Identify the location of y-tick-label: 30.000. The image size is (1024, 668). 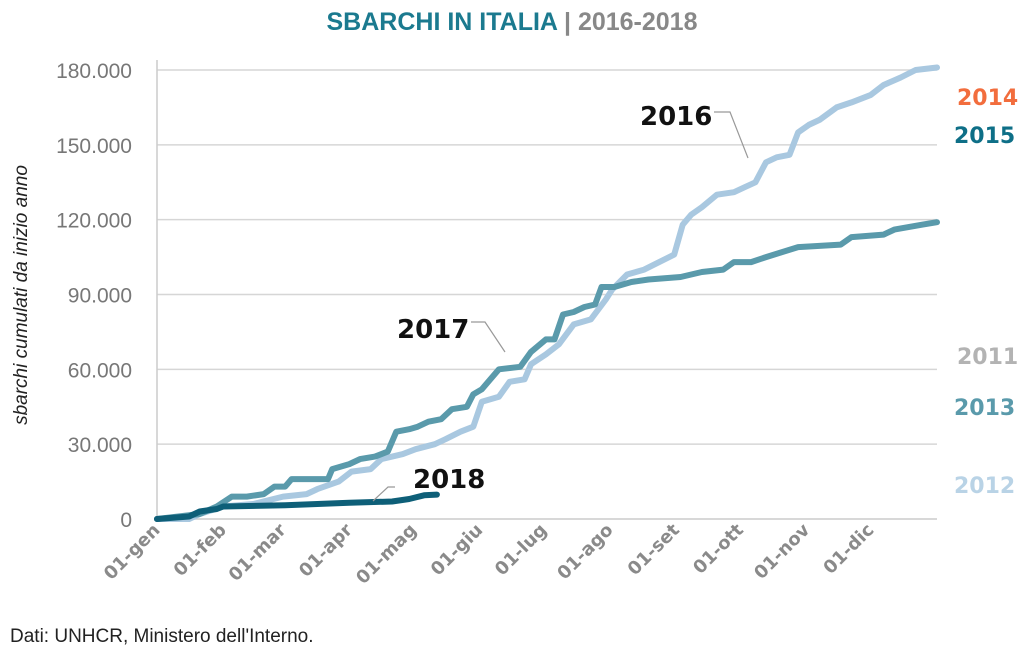
(100, 445).